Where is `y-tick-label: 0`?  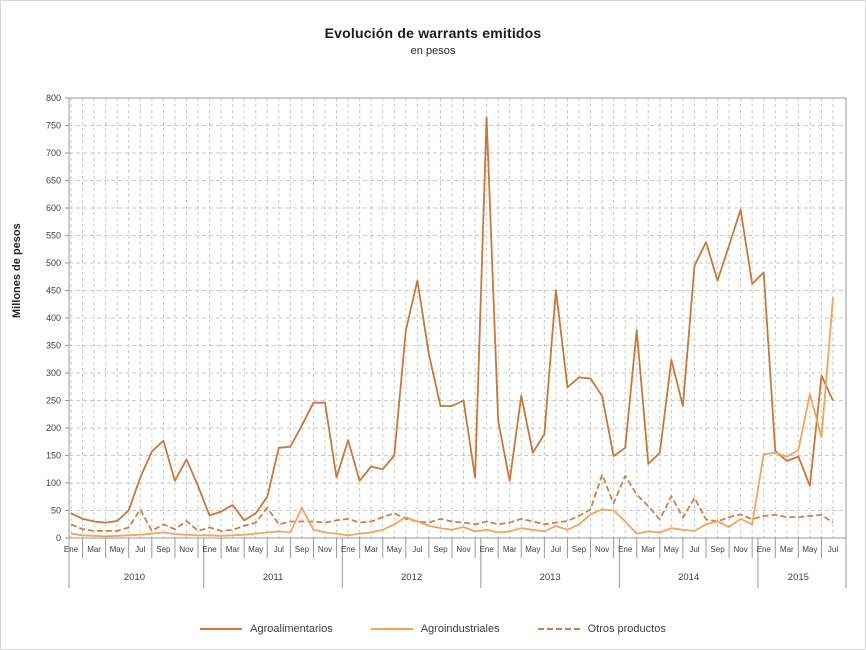
y-tick-label: 0 is located at coordinates (58, 538).